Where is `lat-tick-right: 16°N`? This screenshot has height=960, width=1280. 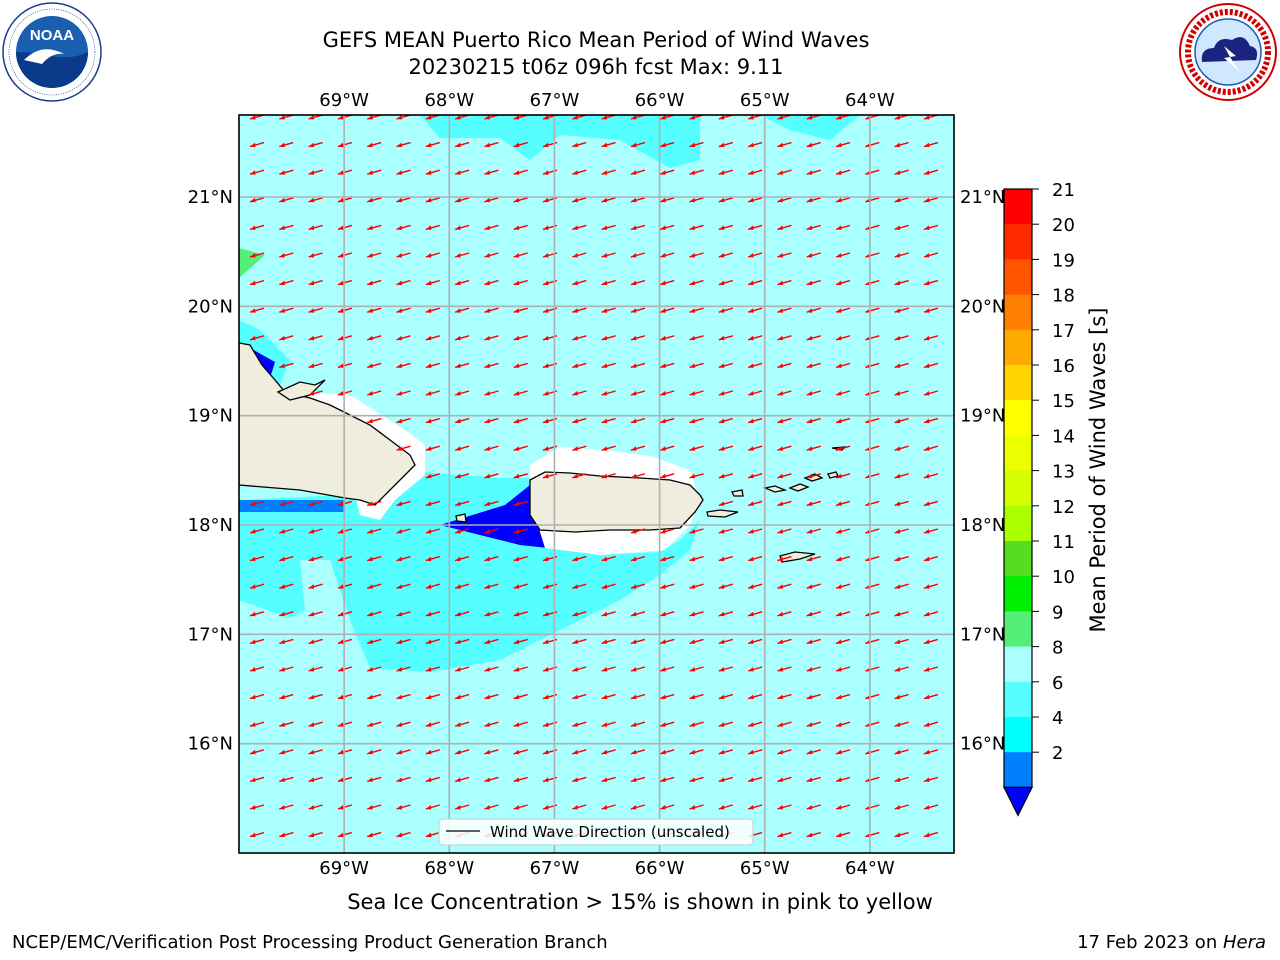
lat-tick-right: 16°N is located at coordinates (982, 744).